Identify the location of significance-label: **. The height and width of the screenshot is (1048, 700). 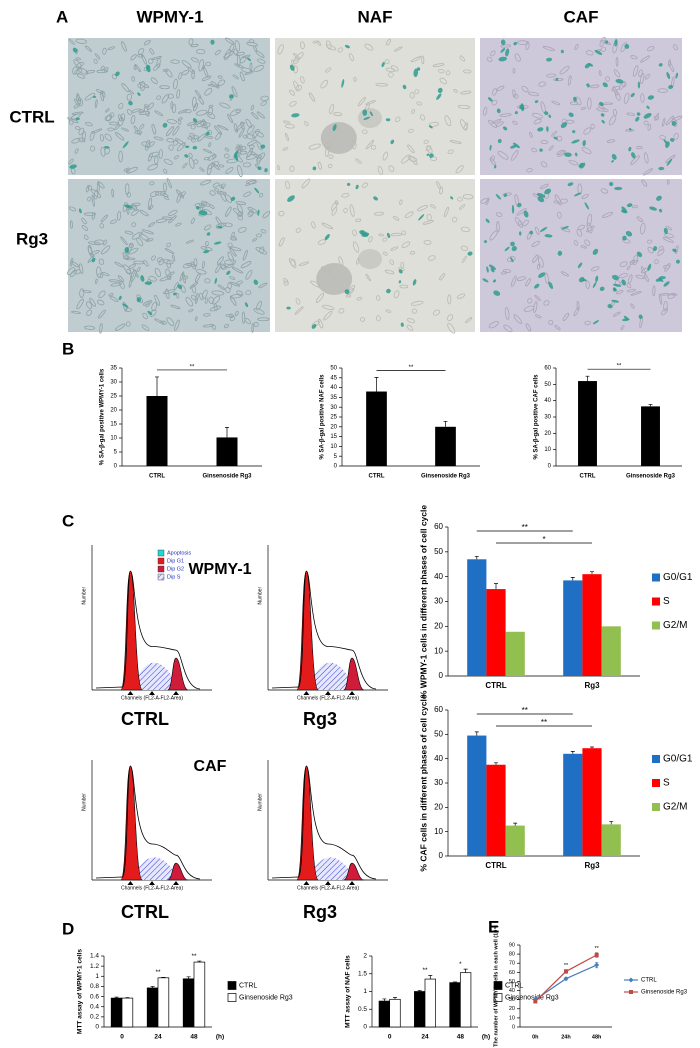
(525, 710).